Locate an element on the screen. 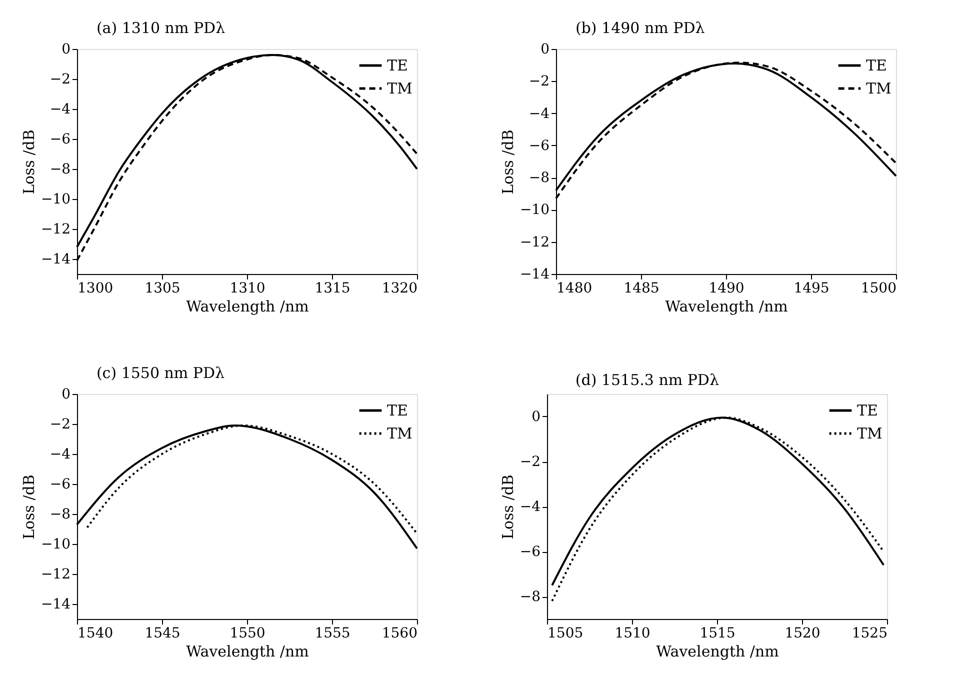 The width and height of the screenshot is (980, 700). x-tick-label: 1315 is located at coordinates (332, 288).